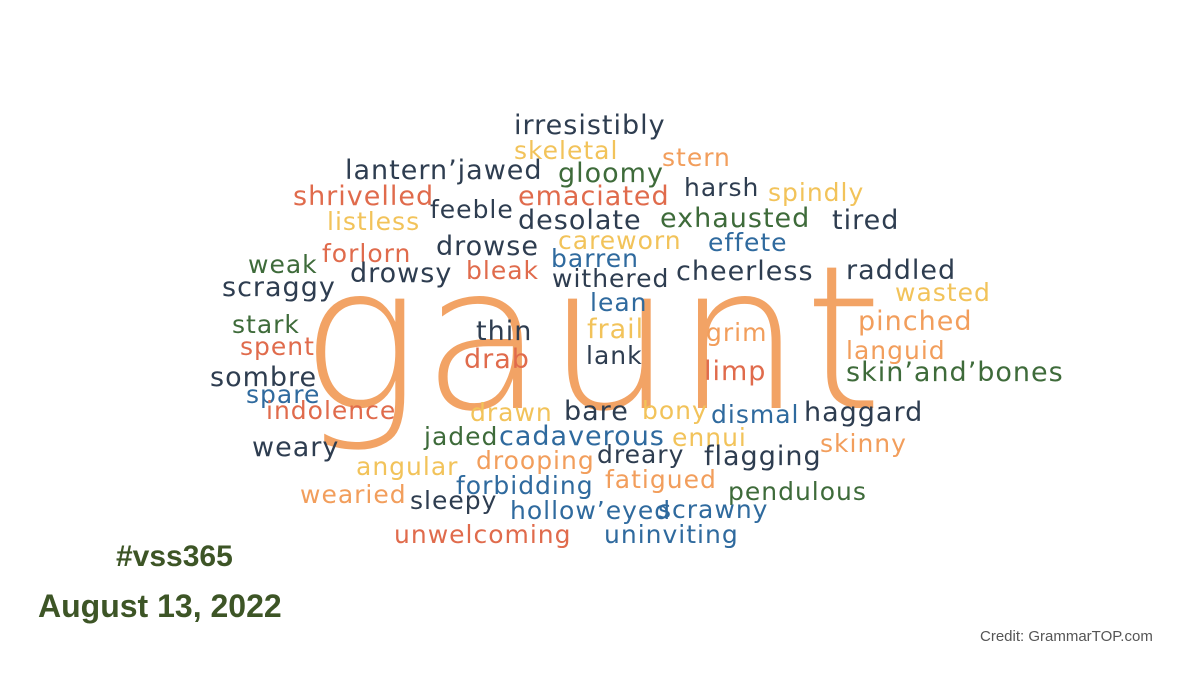 Image resolution: width=1200 pixels, height=675 pixels. What do you see at coordinates (866, 220) in the screenshot?
I see `cloud-word: tired` at bounding box center [866, 220].